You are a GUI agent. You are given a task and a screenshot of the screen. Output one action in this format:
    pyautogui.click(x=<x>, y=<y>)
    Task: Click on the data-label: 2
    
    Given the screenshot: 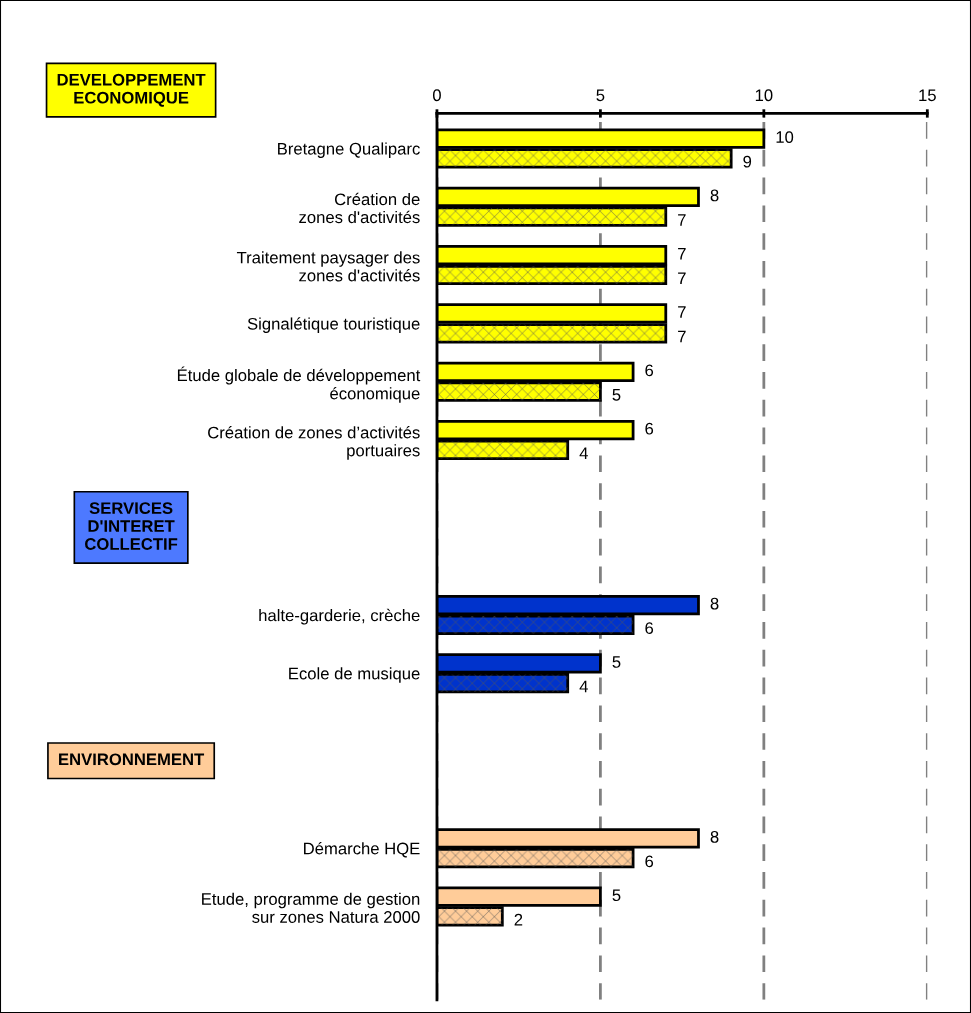 What is the action you would take?
    pyautogui.click(x=518, y=919)
    